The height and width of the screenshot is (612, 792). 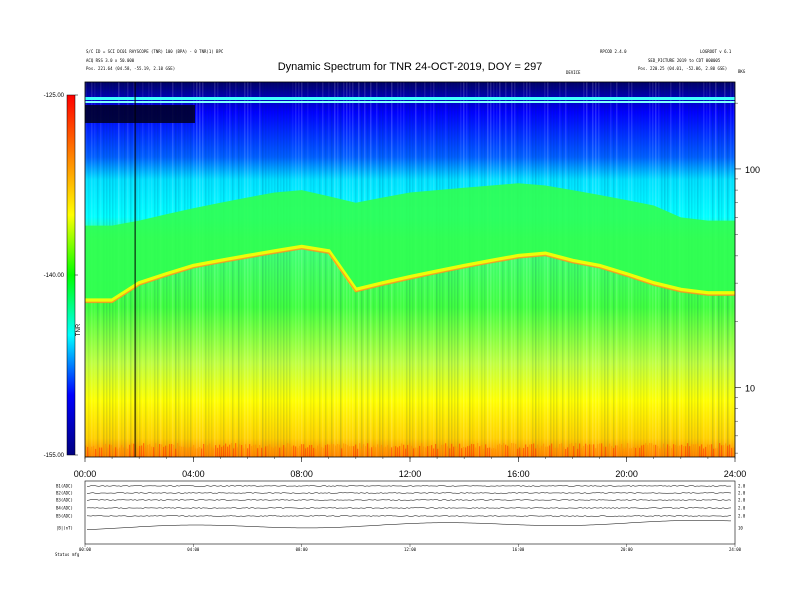 I want to click on summary-x-tick-label: 04:00, so click(x=193, y=549).